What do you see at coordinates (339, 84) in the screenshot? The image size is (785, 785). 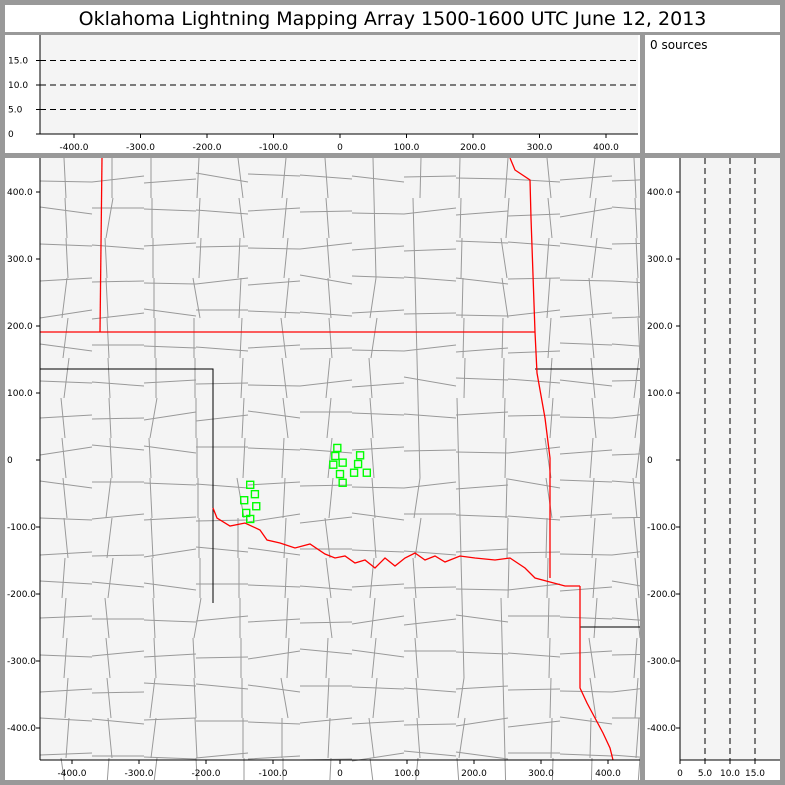 I see `plot-area` at bounding box center [339, 84].